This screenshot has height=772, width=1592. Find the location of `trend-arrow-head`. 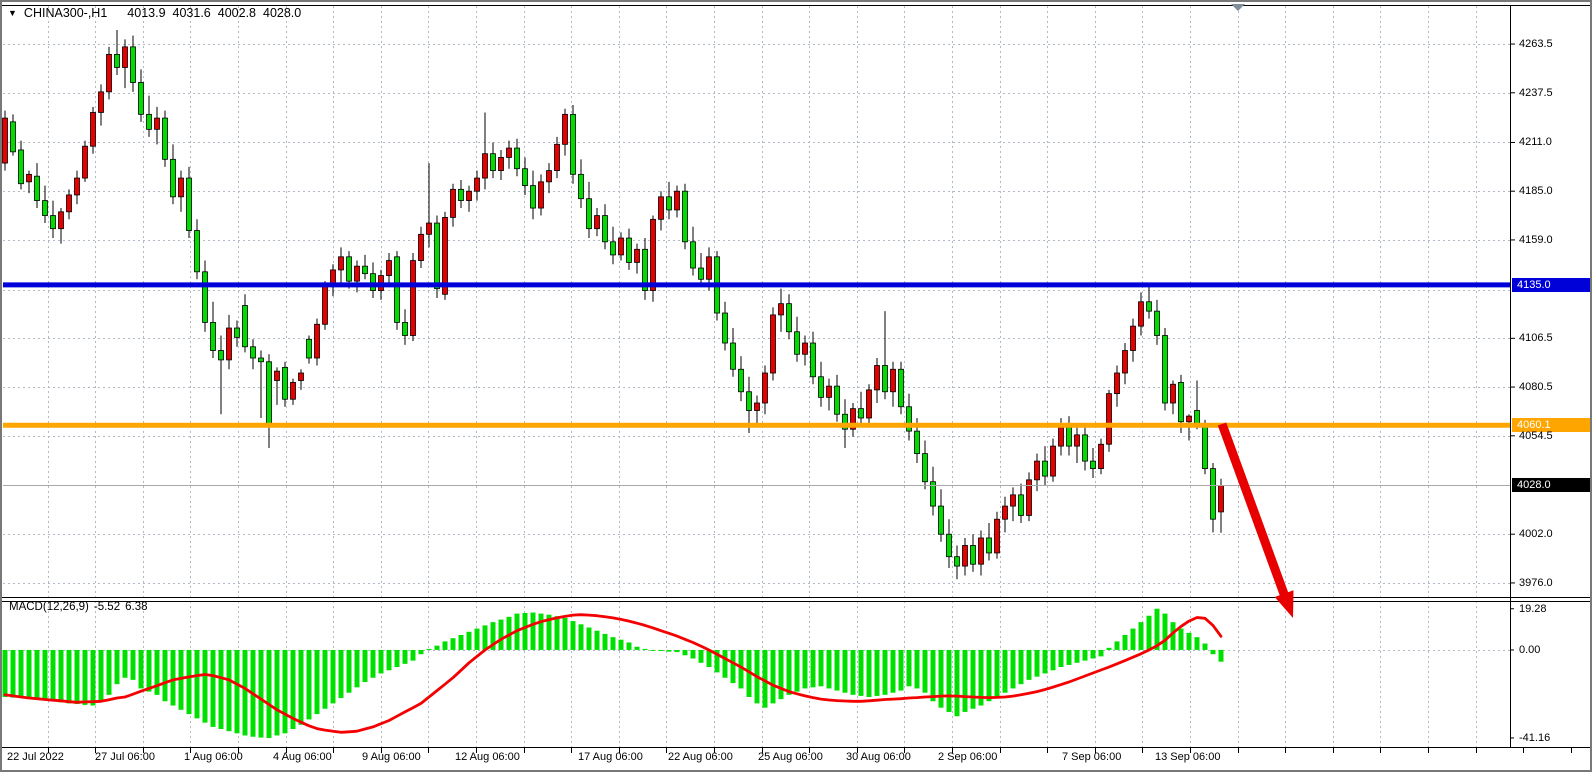

trend-arrow-head is located at coordinates (1284, 604).